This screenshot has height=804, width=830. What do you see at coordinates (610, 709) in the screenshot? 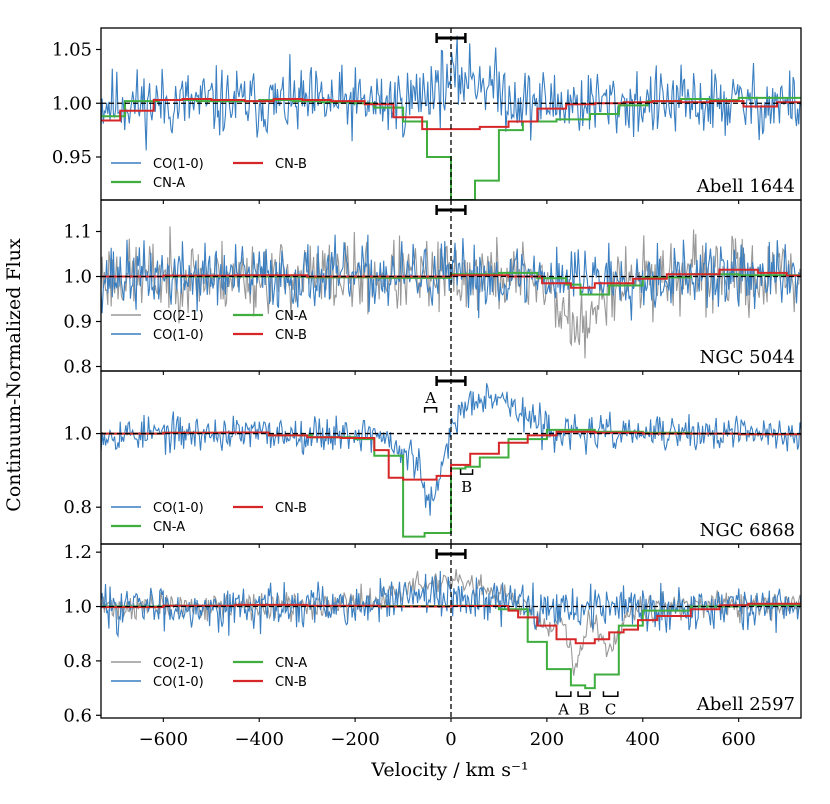
I see `annotation-label: C` at bounding box center [610, 709].